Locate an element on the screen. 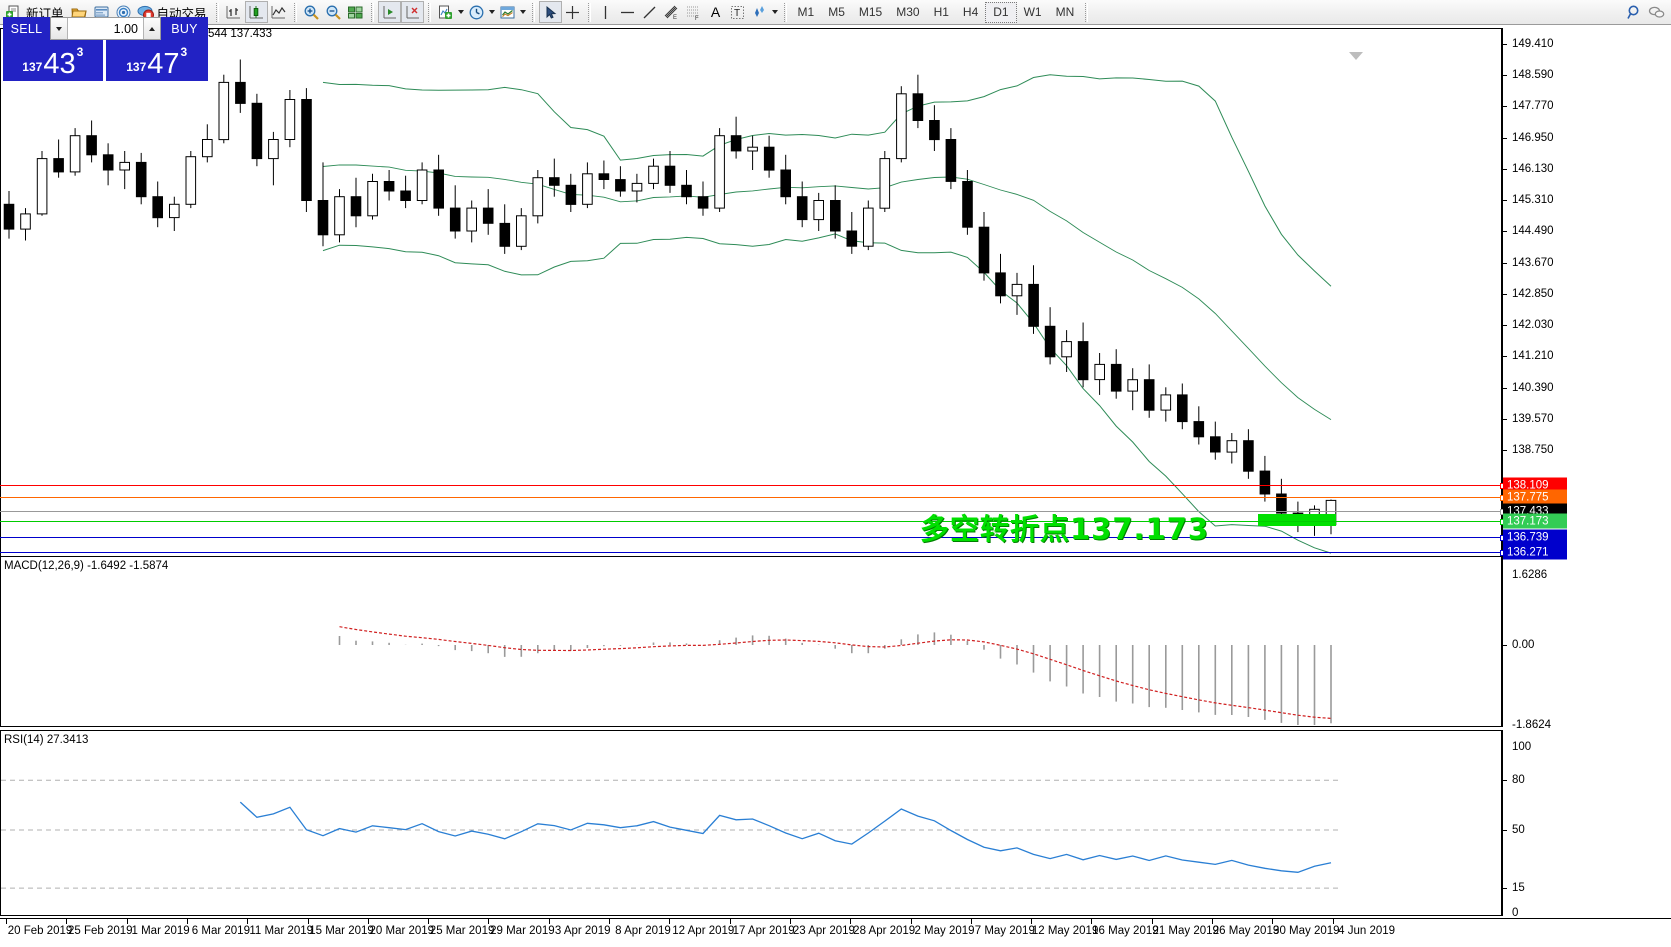  search-button is located at coordinates (1634, 12).